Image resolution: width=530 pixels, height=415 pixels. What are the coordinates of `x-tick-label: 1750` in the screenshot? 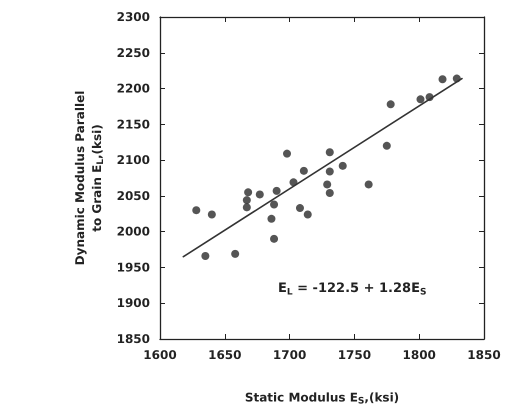 It's located at (355, 355).